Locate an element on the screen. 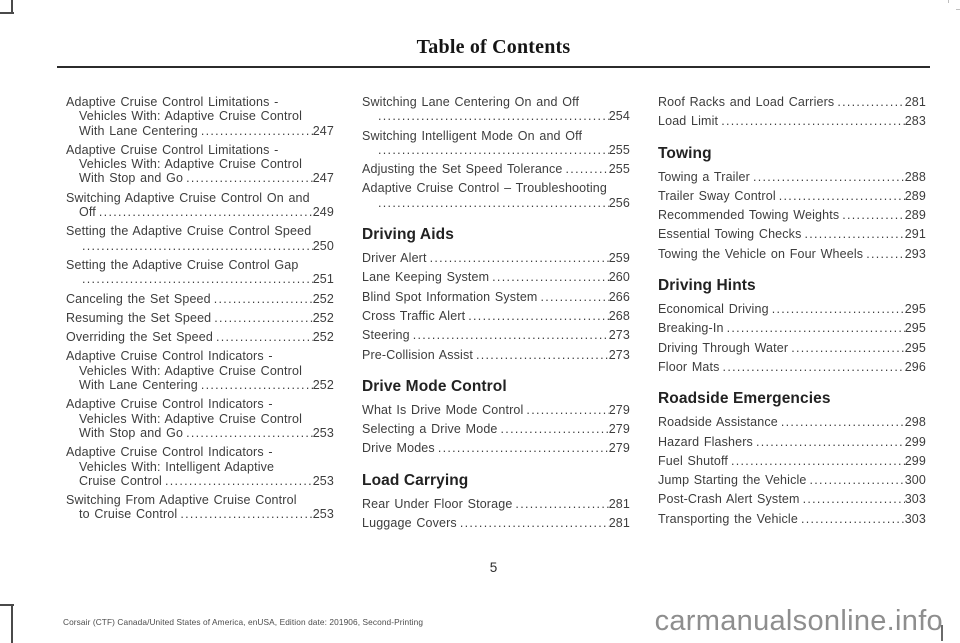  page-number: 5 is located at coordinates (493, 567).